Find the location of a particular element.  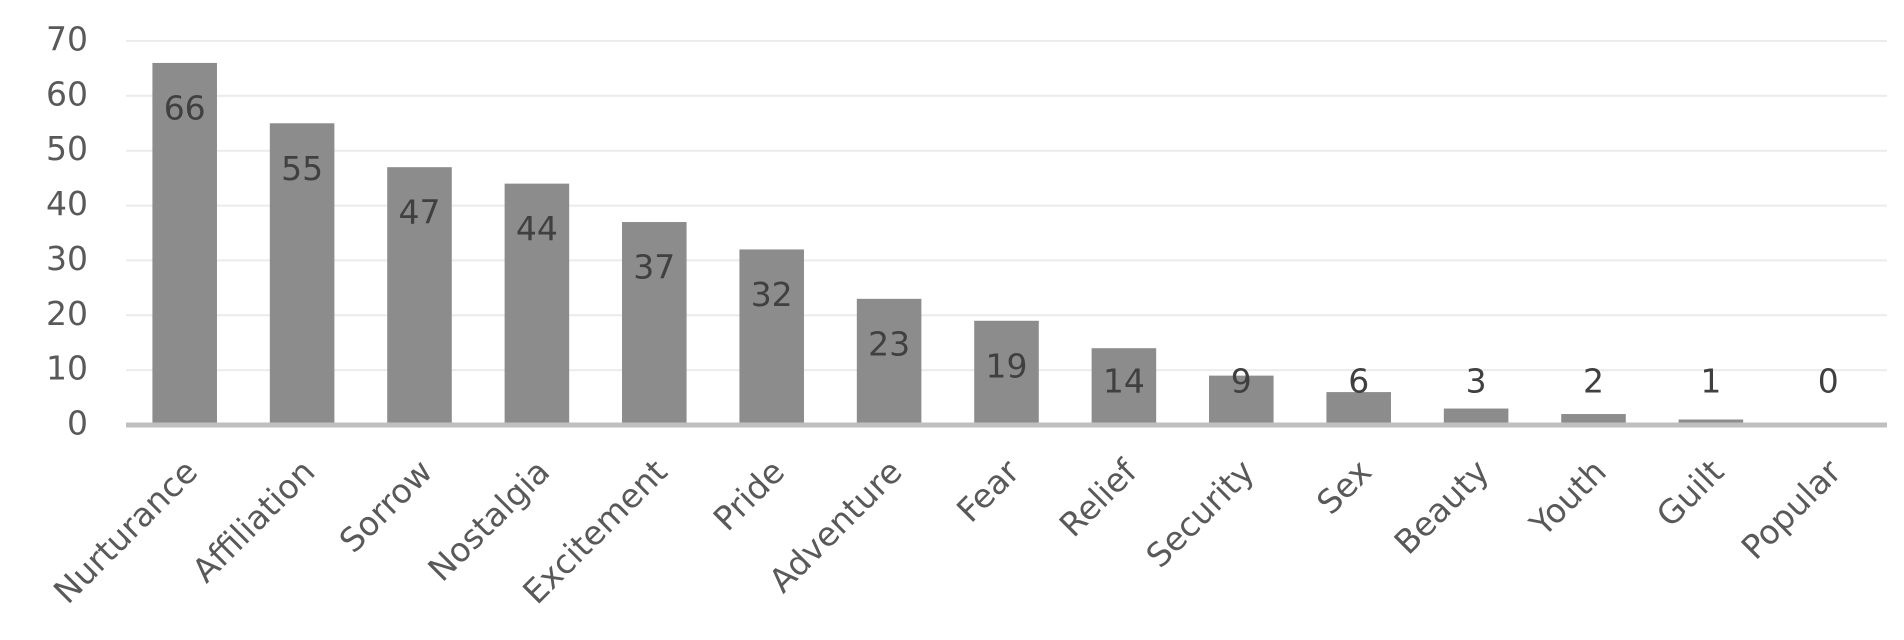

y-tick-label: 60 is located at coordinates (67, 93).